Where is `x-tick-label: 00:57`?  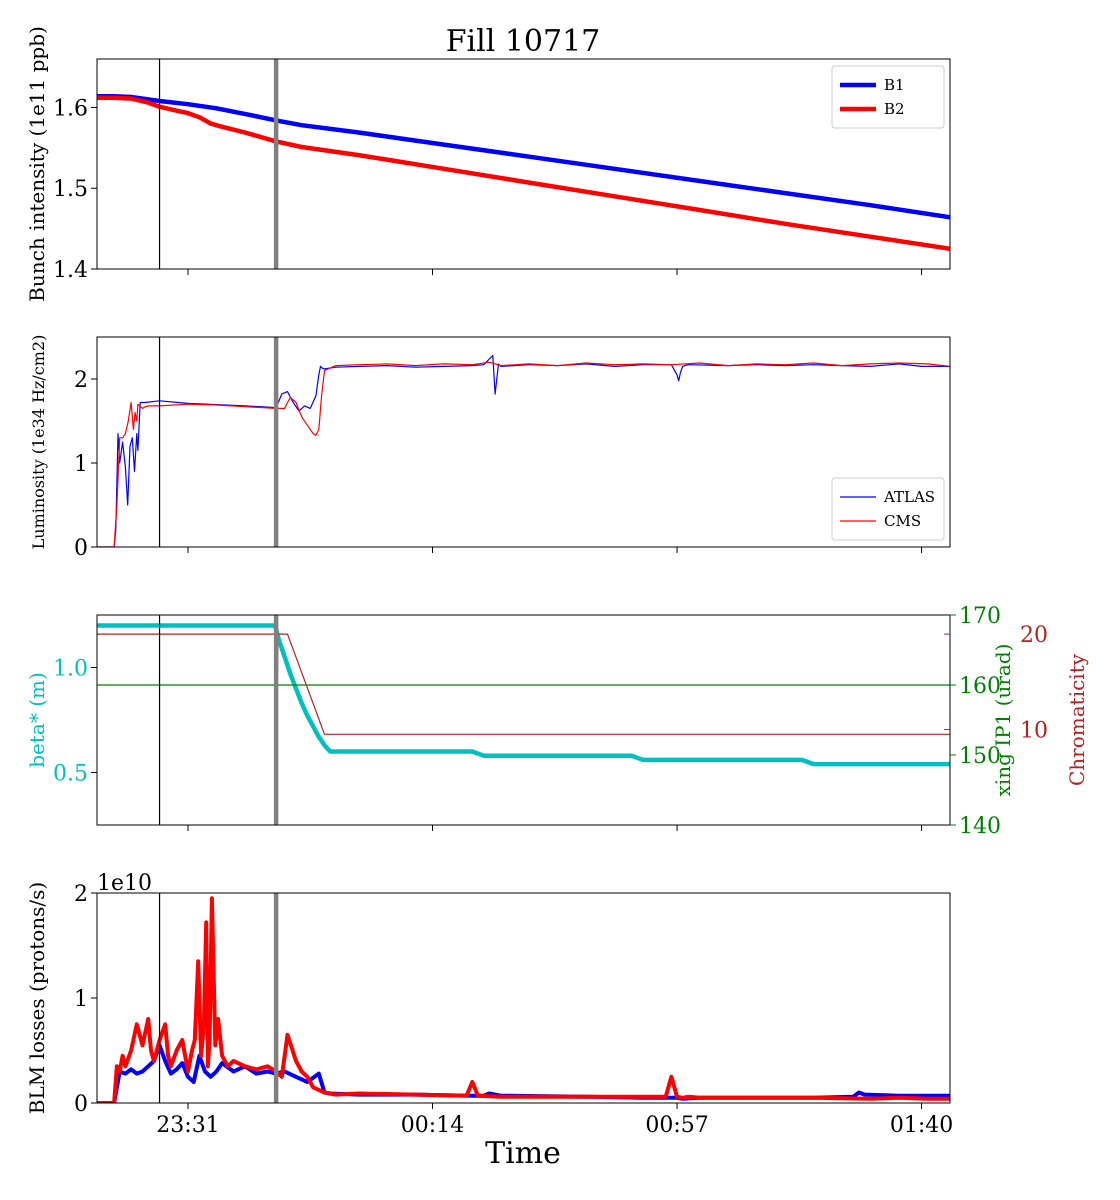 x-tick-label: 00:57 is located at coordinates (676, 1125).